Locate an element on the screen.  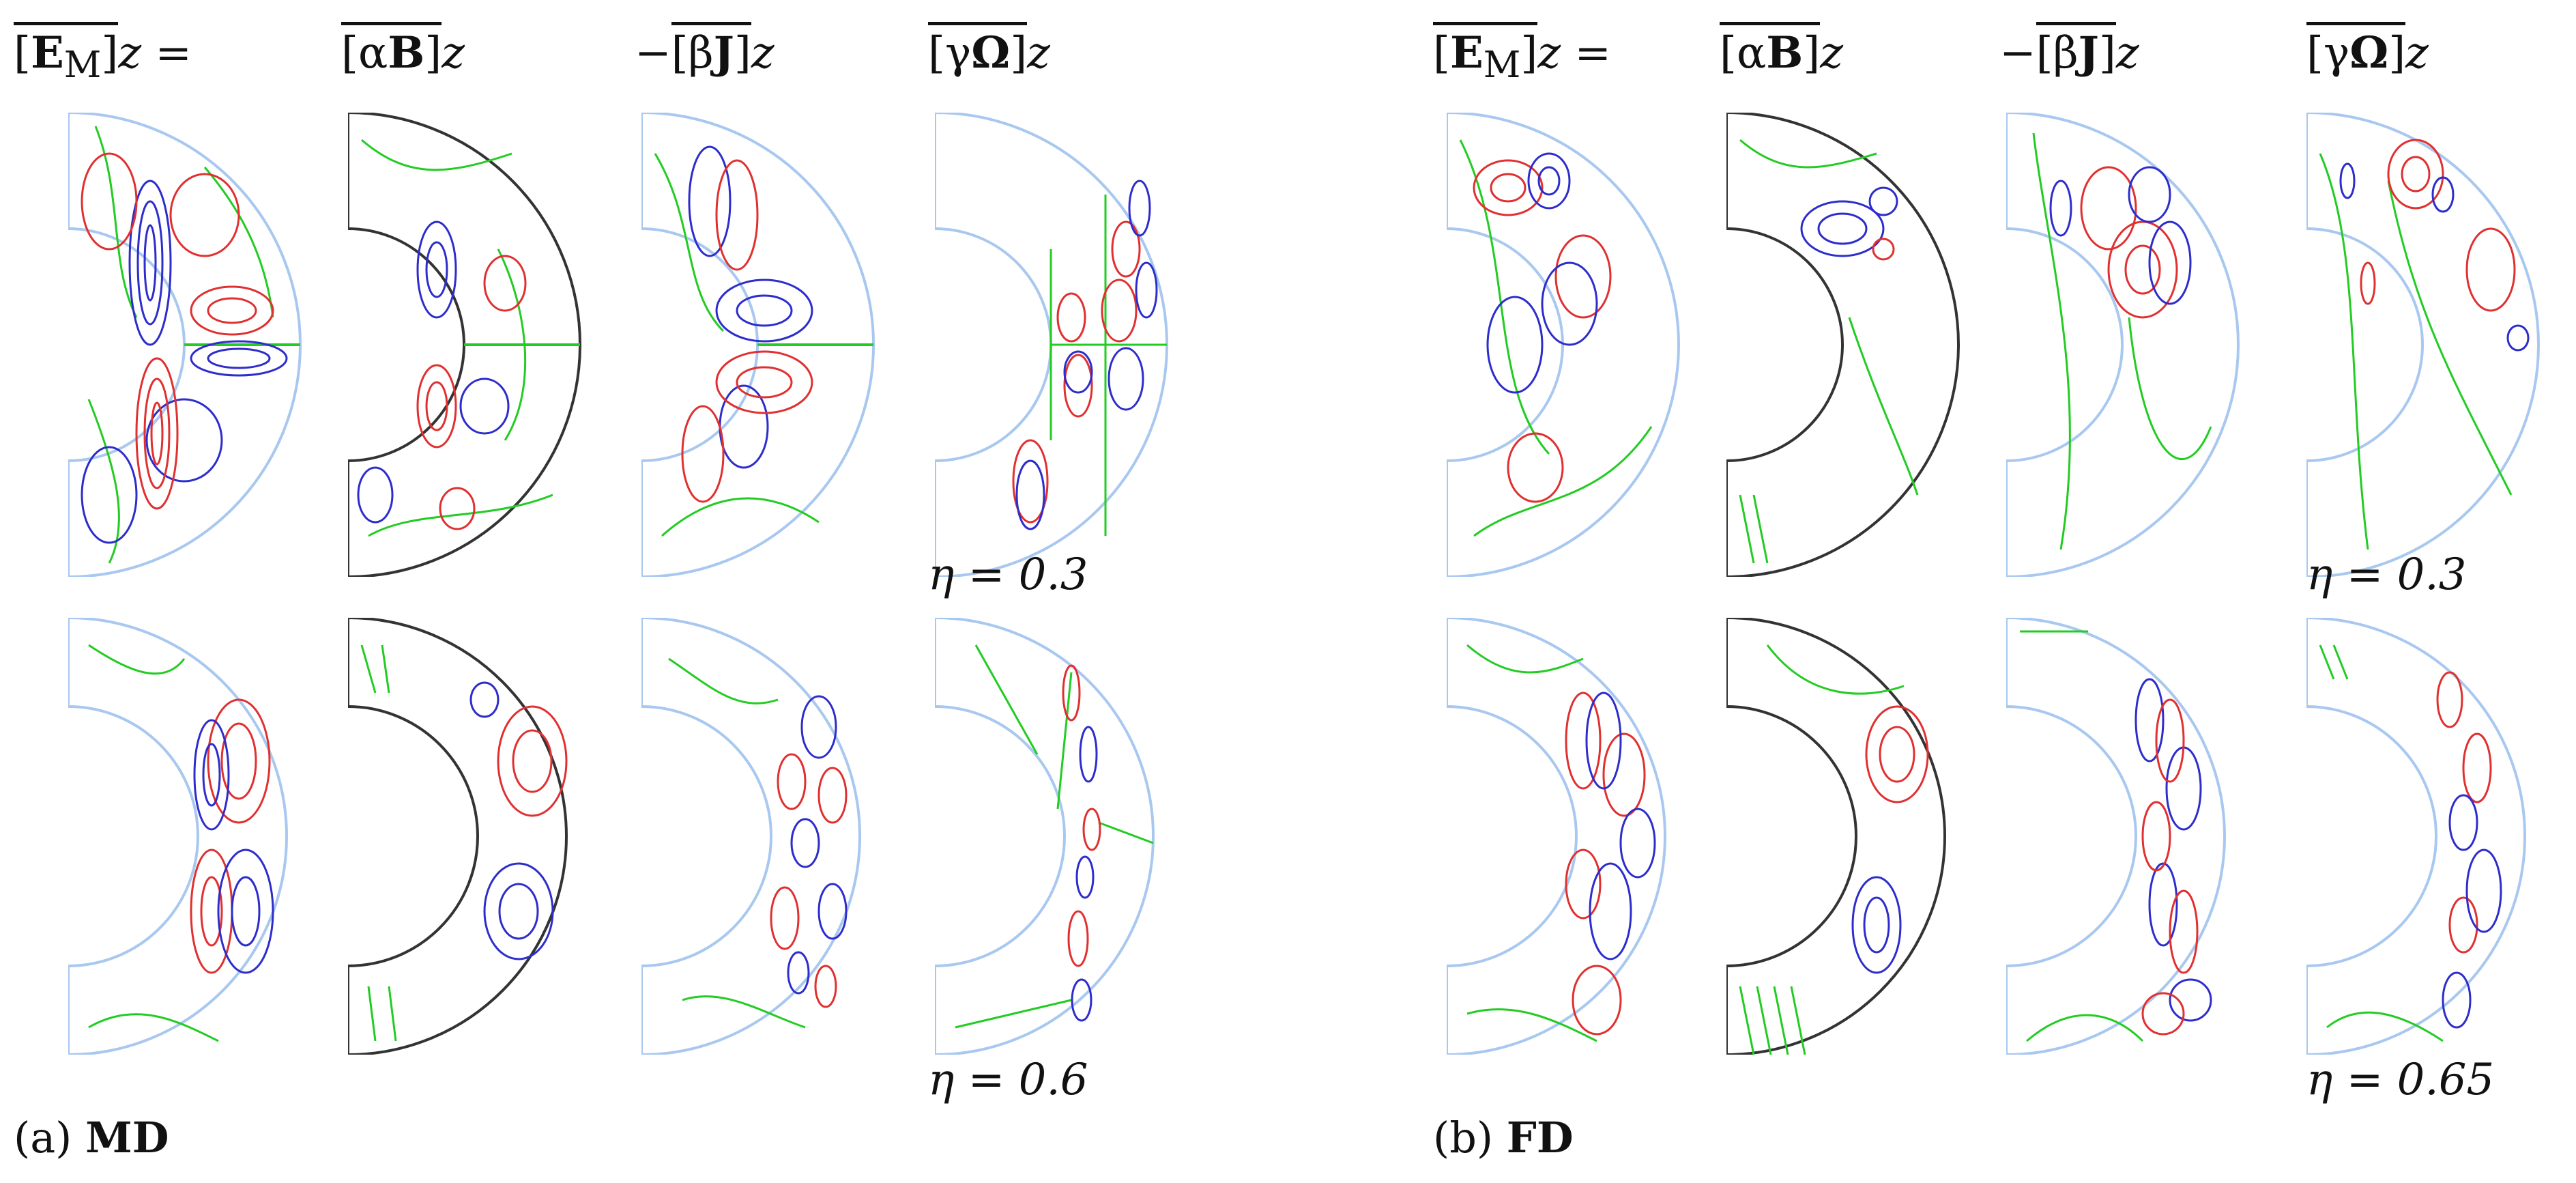
plot-b-row1-col1 is located at coordinates (1569, 345).